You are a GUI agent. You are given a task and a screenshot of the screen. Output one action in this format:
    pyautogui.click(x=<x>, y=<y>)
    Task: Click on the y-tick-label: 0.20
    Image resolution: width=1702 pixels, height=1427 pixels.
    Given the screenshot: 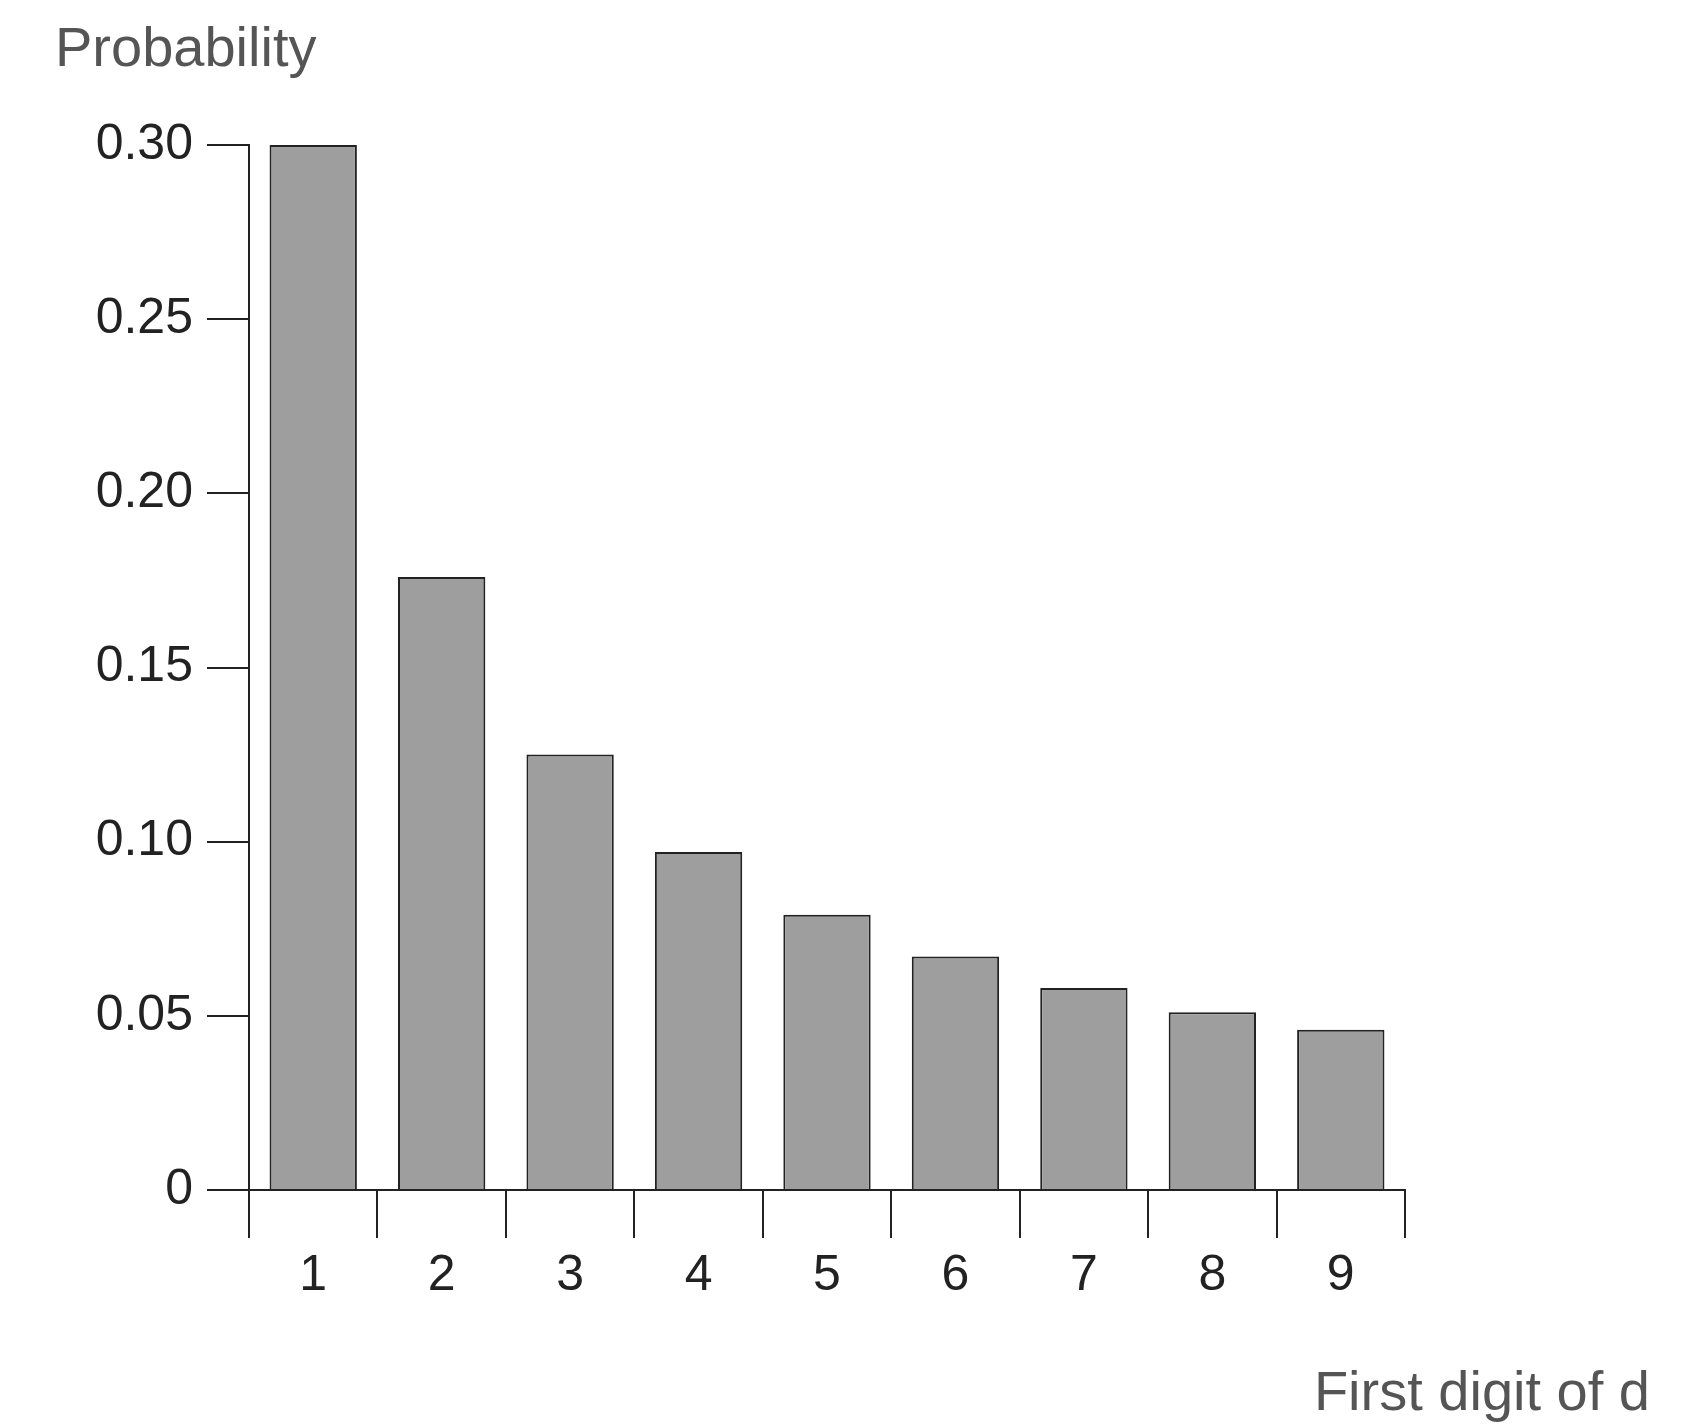 What is the action you would take?
    pyautogui.click(x=144, y=490)
    